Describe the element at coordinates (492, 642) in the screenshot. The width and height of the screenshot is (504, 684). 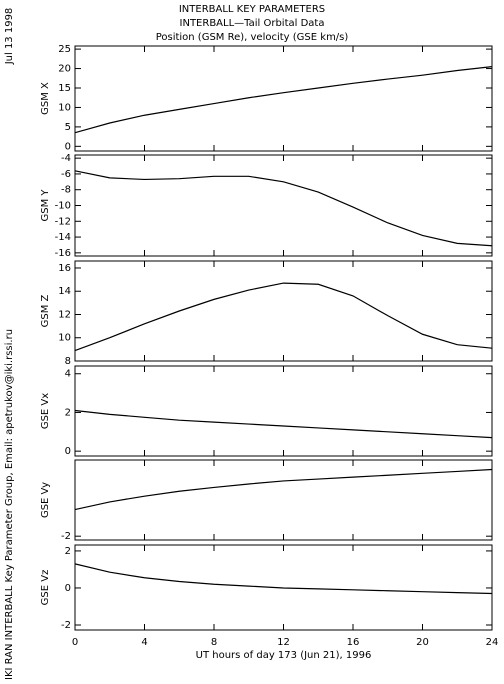
I see `x-tick-label: 24` at that location.